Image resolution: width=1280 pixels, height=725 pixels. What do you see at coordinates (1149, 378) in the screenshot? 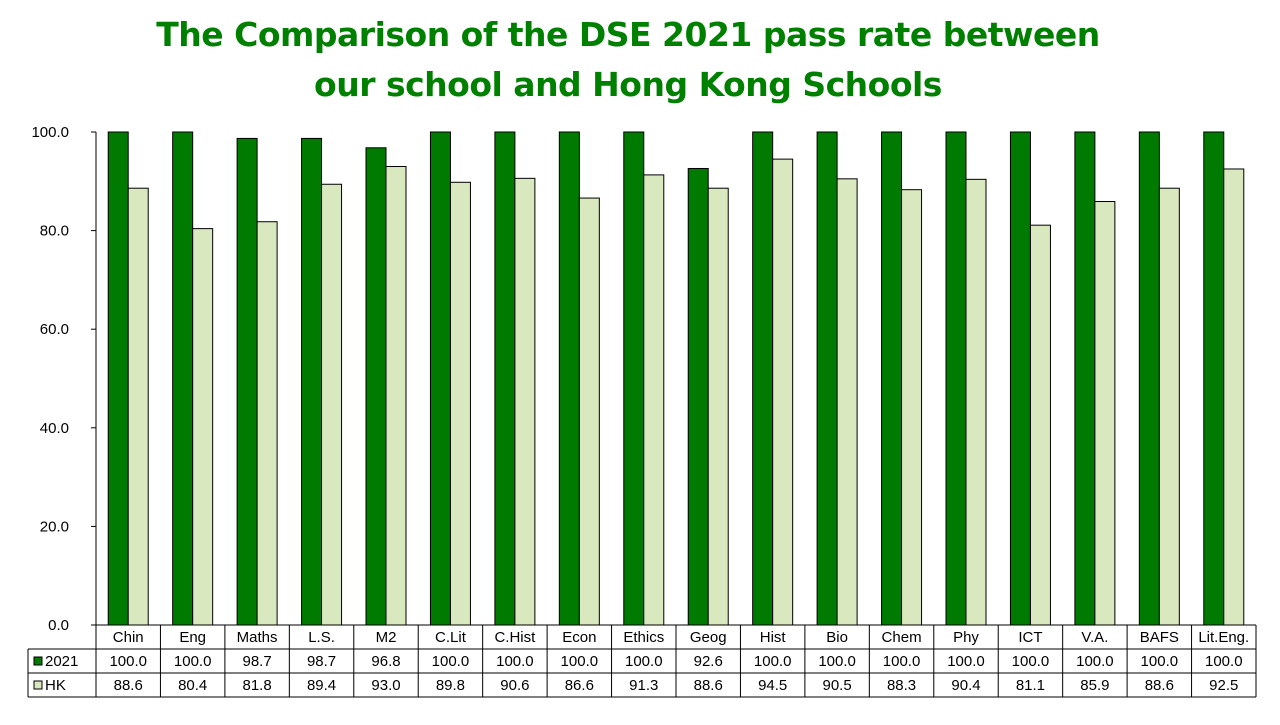
I see `bar-2021-BAFS` at bounding box center [1149, 378].